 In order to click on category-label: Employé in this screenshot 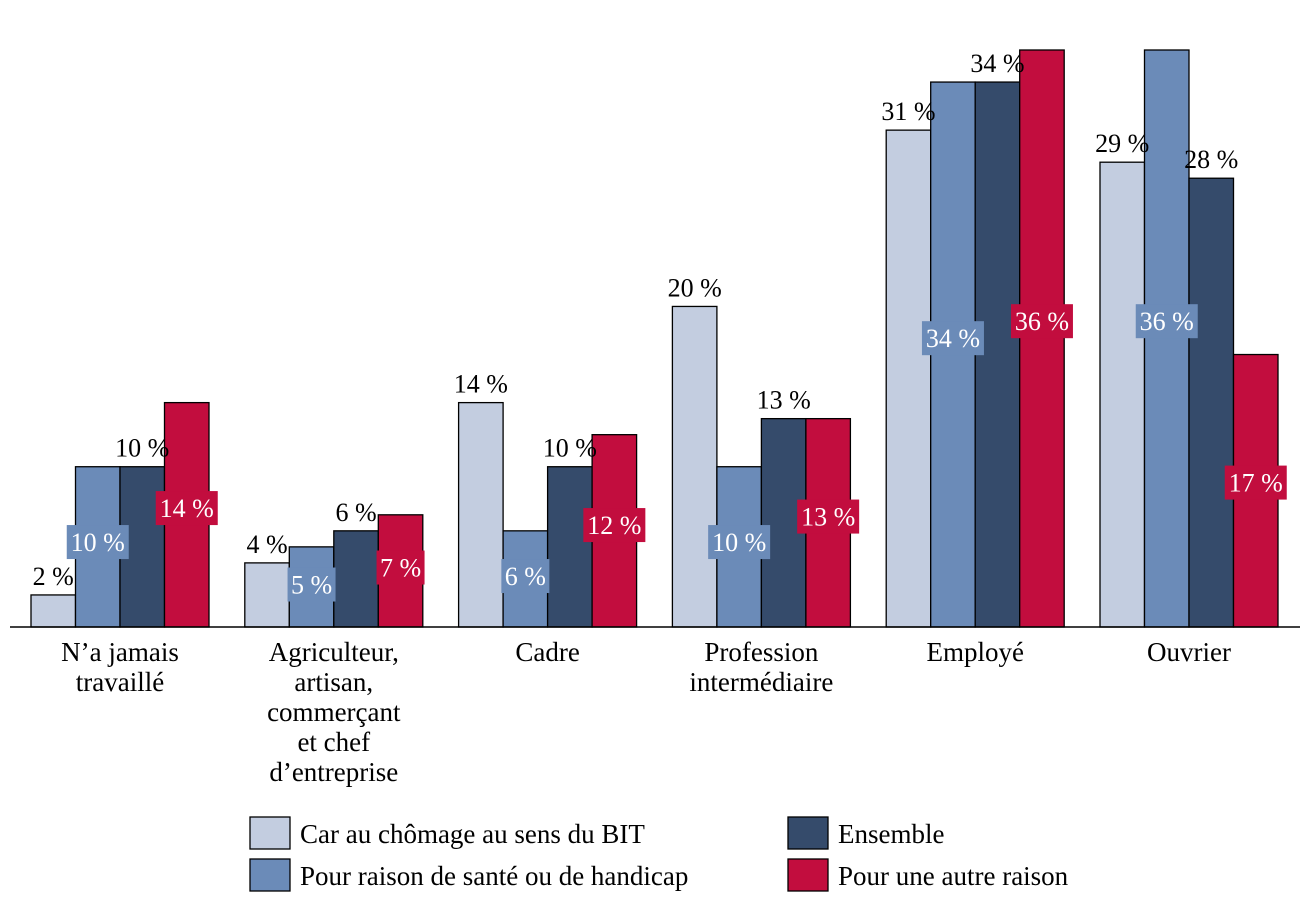, I will do `click(974, 652)`.